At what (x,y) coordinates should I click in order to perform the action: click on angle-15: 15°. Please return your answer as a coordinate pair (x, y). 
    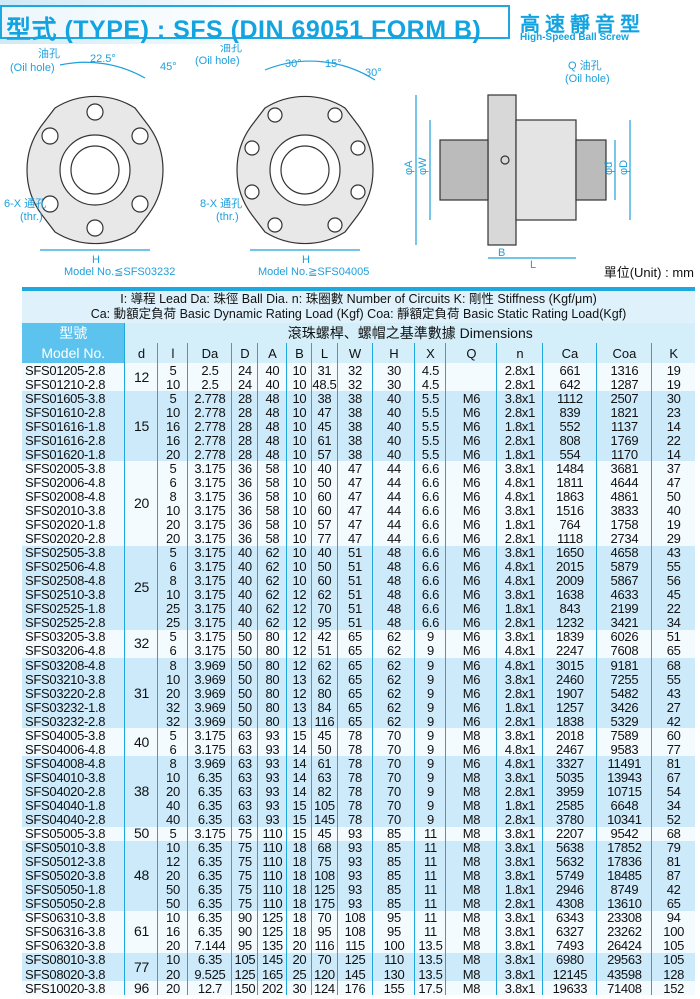
    Looking at the image, I should click on (333, 64).